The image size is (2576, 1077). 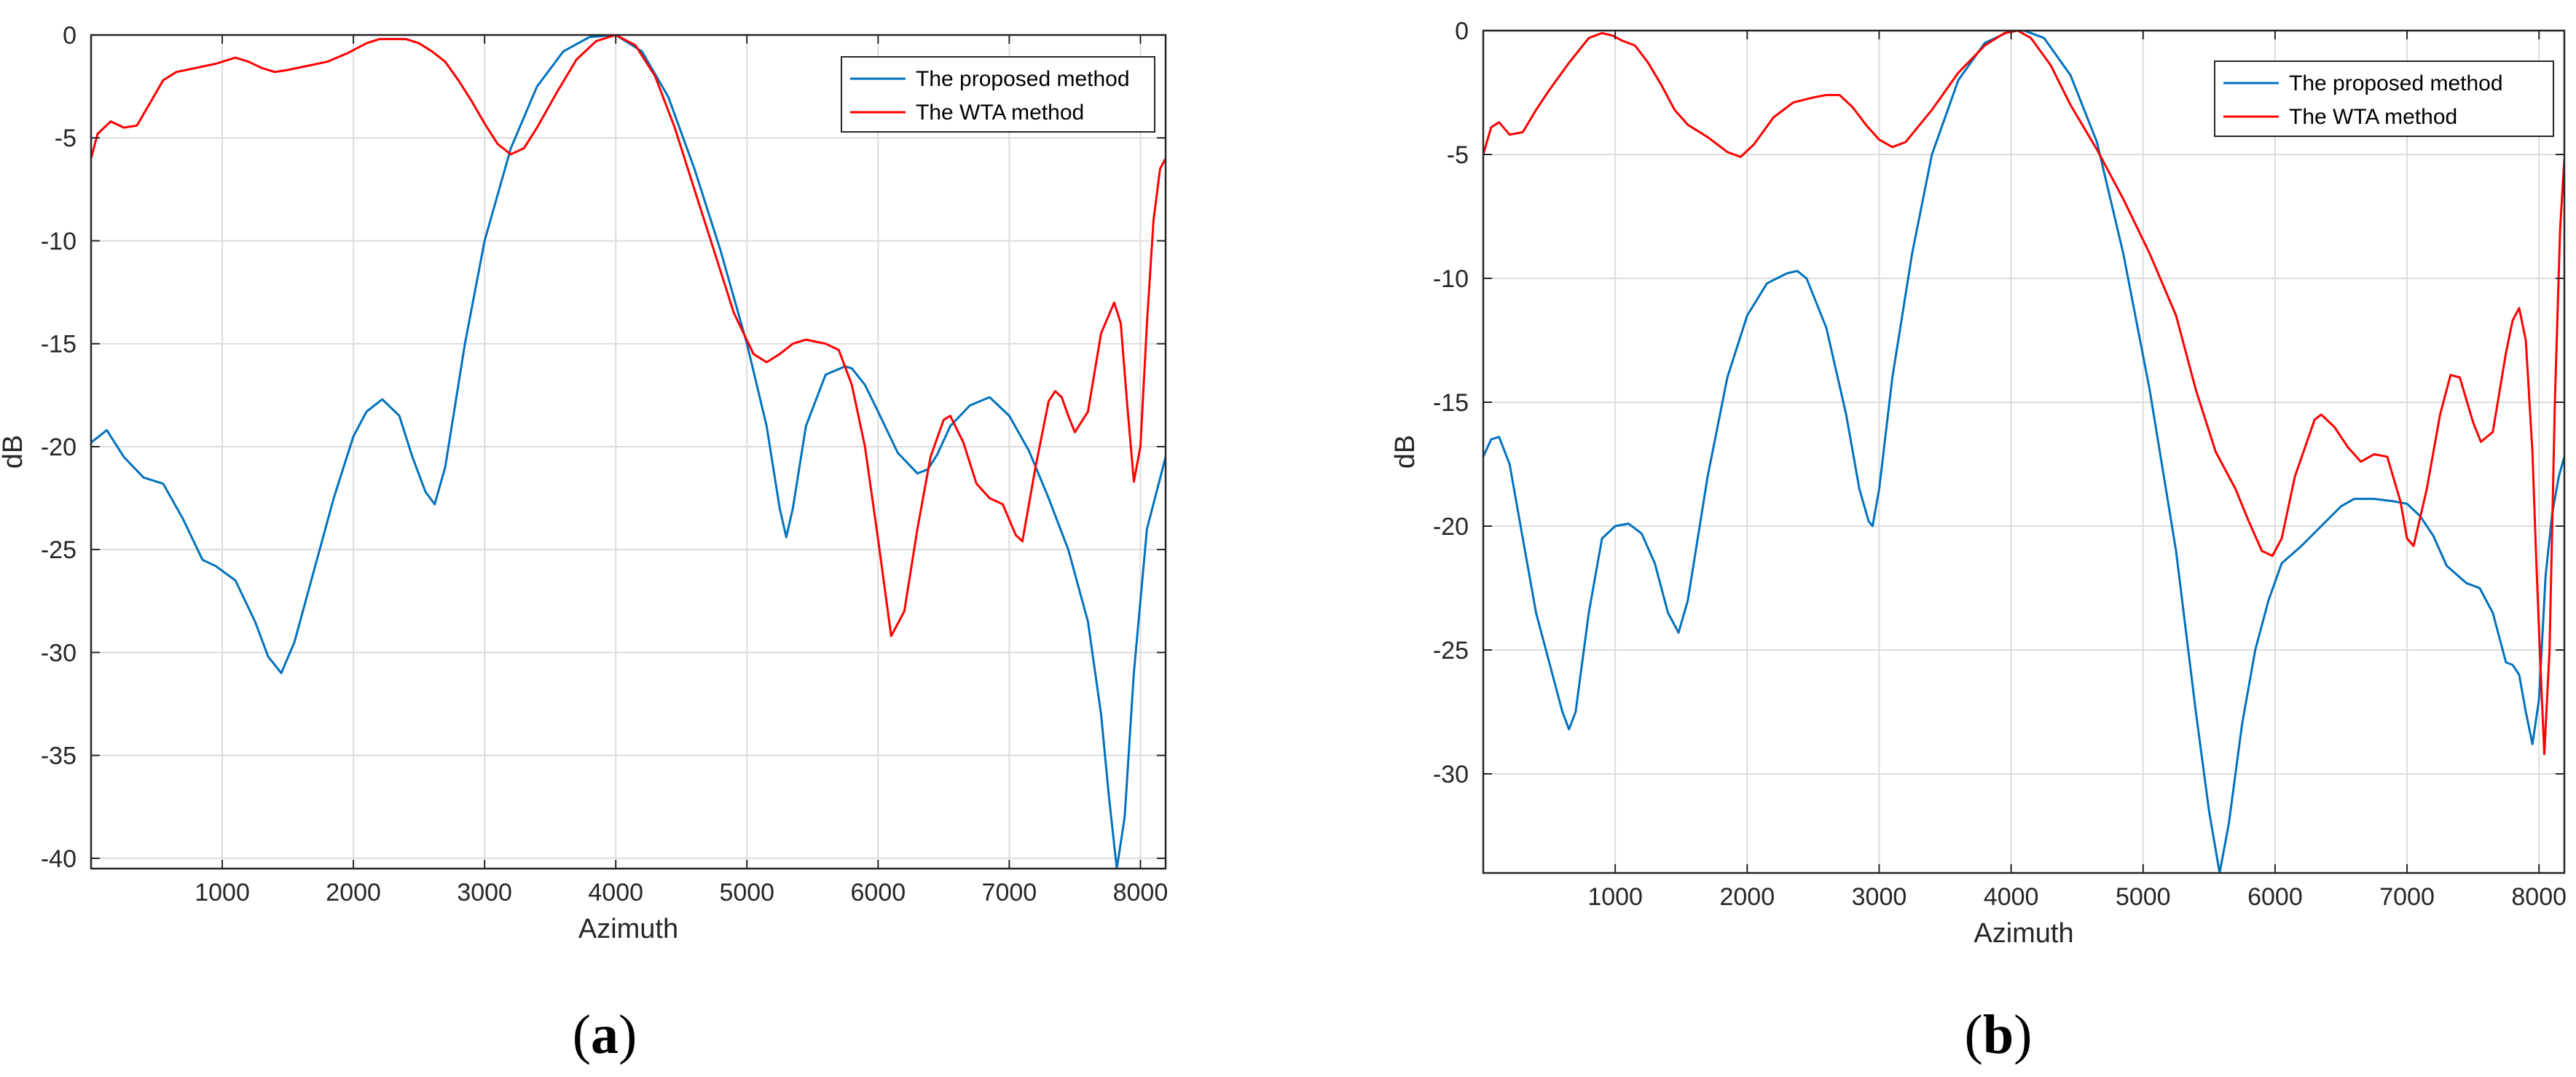 I want to click on panel-caption: (b), so click(x=1999, y=1034).